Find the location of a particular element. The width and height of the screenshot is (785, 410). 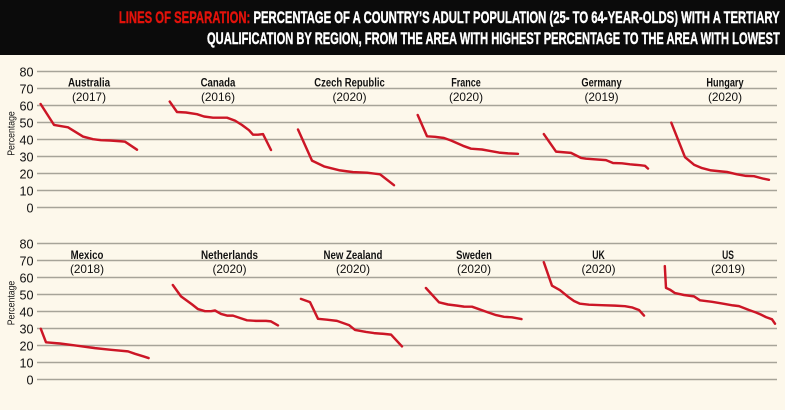

svg-text: France is located at coordinates (466, 84).